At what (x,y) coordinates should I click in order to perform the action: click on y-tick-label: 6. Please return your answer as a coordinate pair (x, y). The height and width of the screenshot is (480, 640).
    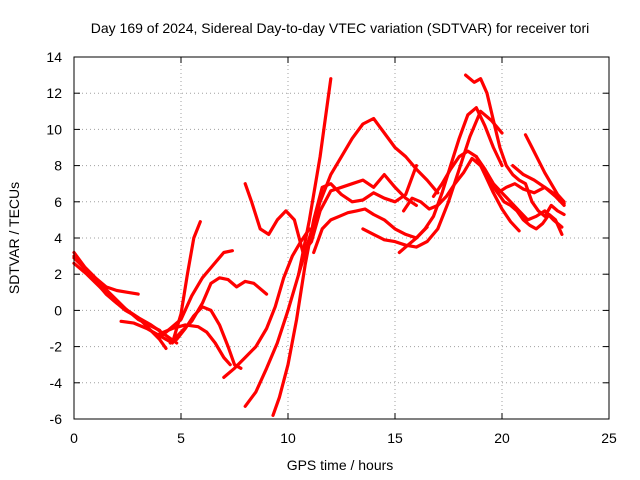
    Looking at the image, I should click on (58, 202).